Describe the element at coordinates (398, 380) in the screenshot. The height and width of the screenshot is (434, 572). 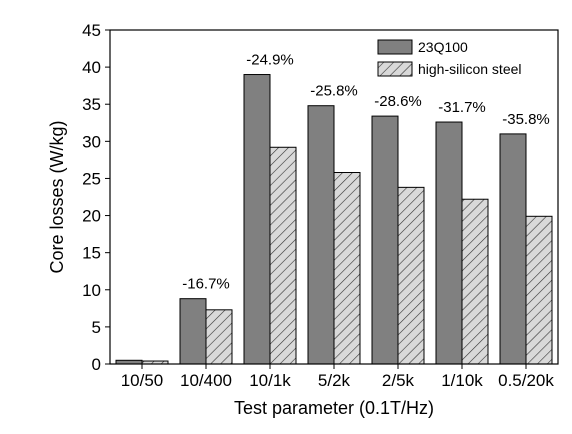
I see `x-tick-label: 2/5k` at that location.